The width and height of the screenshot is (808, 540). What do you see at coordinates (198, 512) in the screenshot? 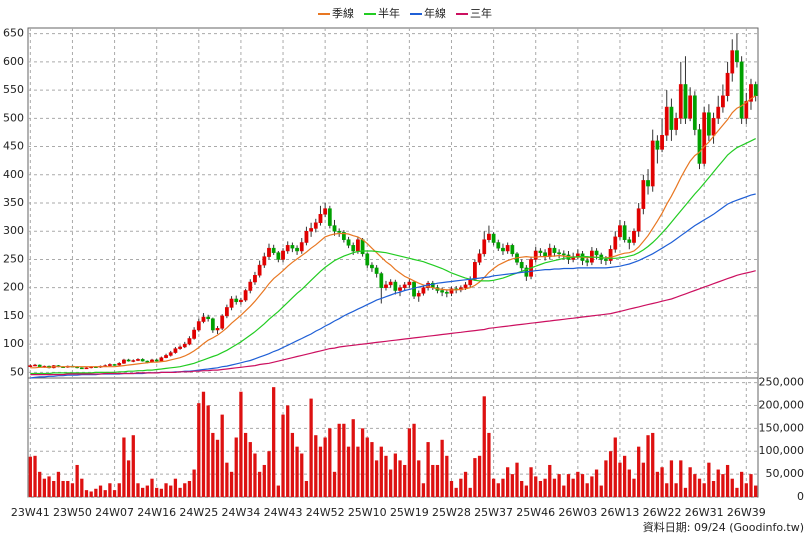
I see `x-tick-label: 24W25` at bounding box center [198, 512].